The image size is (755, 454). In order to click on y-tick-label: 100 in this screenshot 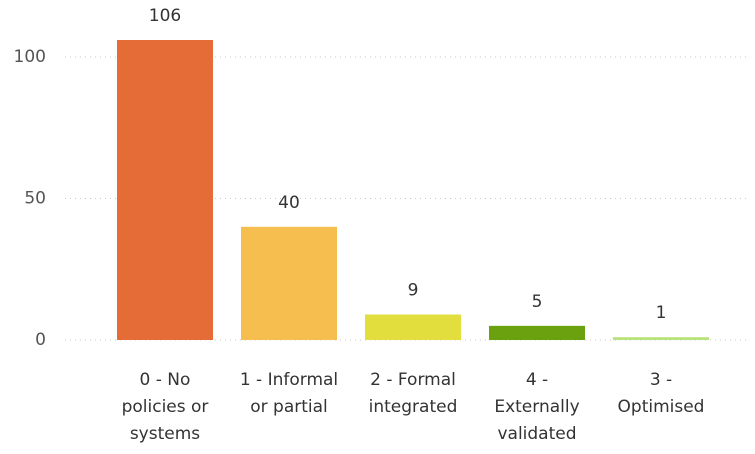, I will do `click(30, 57)`.